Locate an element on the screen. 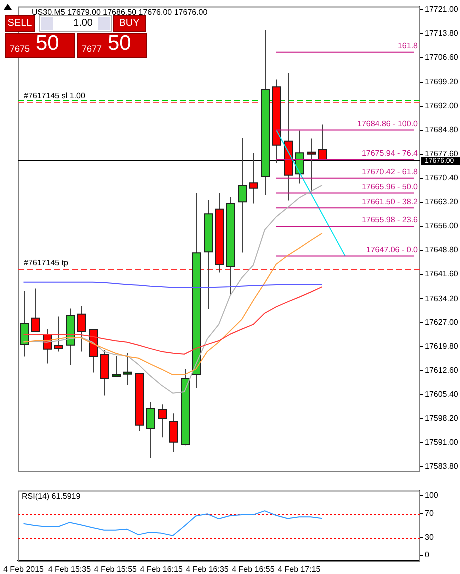  y-tick-label: 30 is located at coordinates (429, 537).